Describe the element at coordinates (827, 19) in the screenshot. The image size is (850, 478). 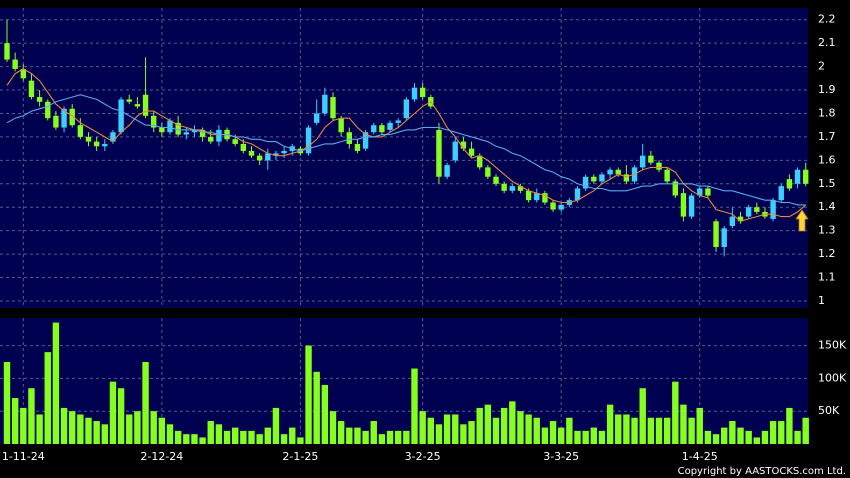
I see `y-tick-label: 2.2` at that location.